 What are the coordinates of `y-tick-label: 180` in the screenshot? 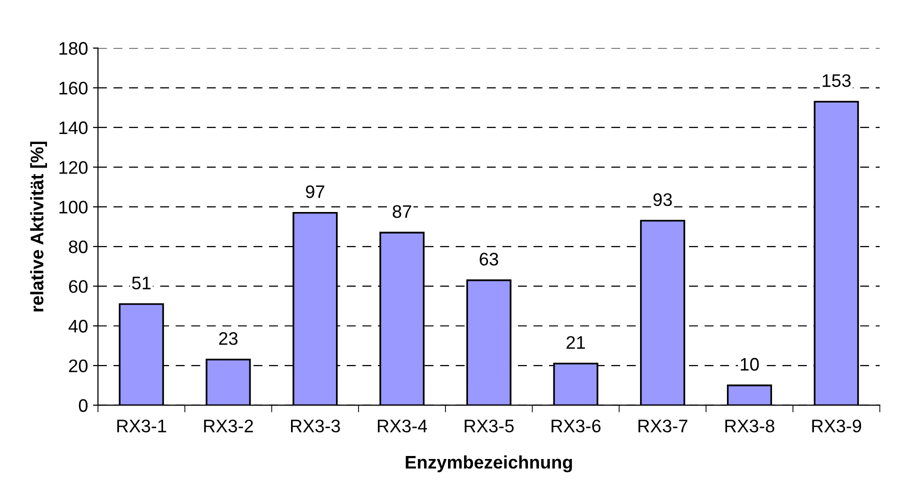 It's located at (73, 48).